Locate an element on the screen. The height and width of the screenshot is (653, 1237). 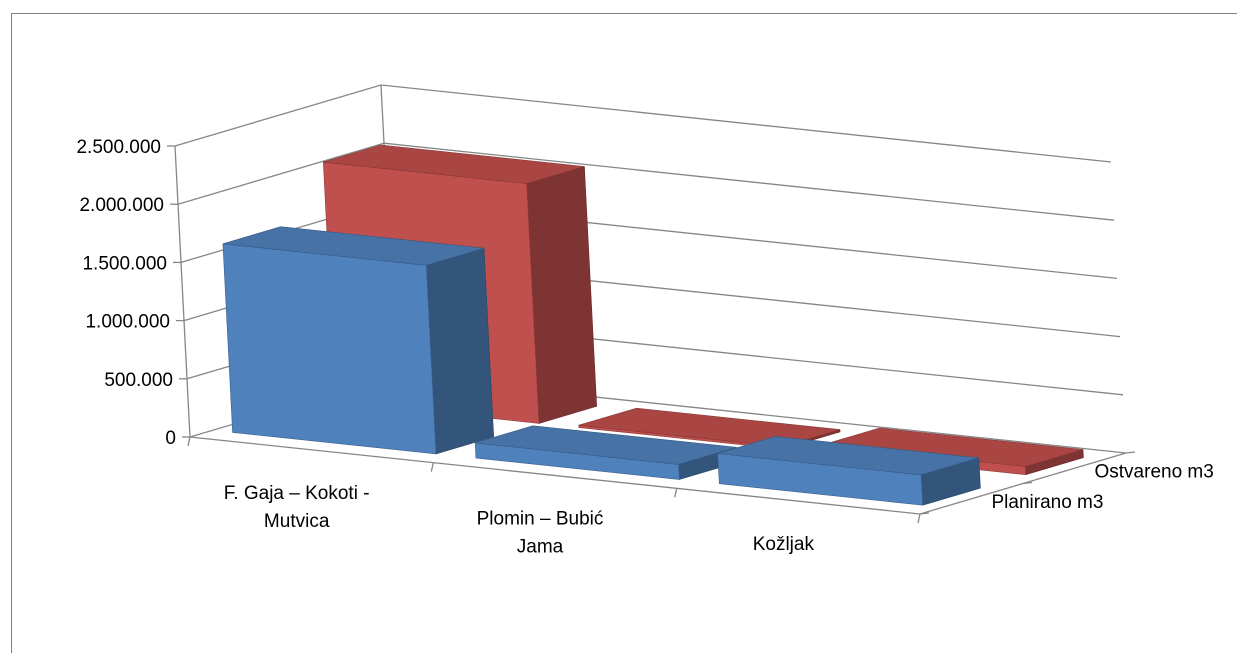
value-tick-label: 1.500.000 is located at coordinates (124, 263).